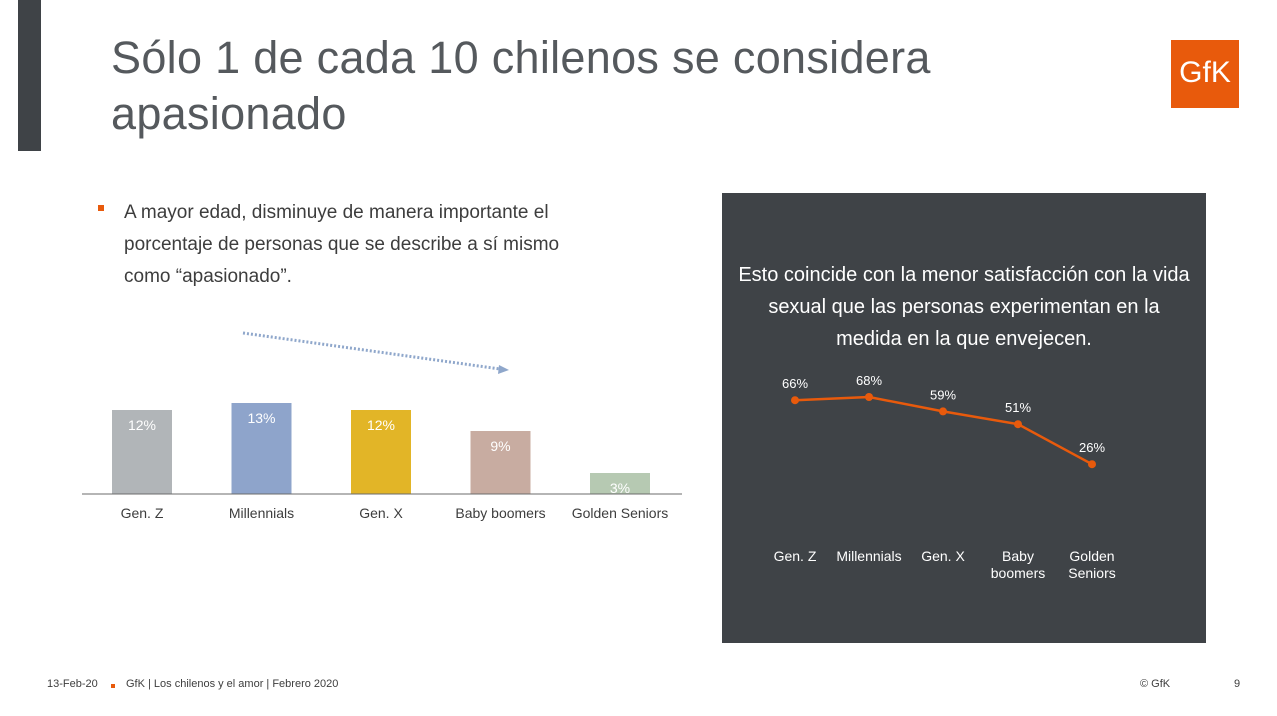  What do you see at coordinates (620, 513) in the screenshot?
I see `bar-category-label: Golden Seniors` at bounding box center [620, 513].